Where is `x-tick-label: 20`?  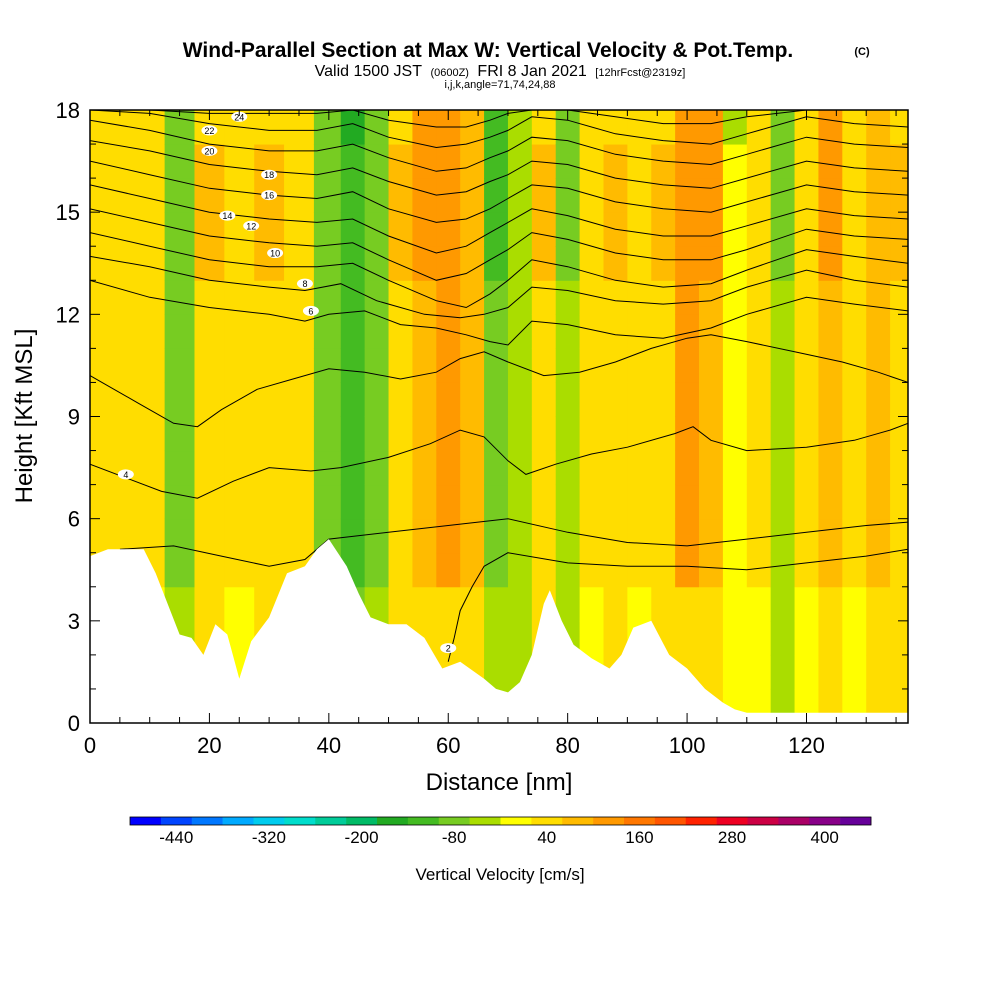 x-tick-label: 20 is located at coordinates (209, 745).